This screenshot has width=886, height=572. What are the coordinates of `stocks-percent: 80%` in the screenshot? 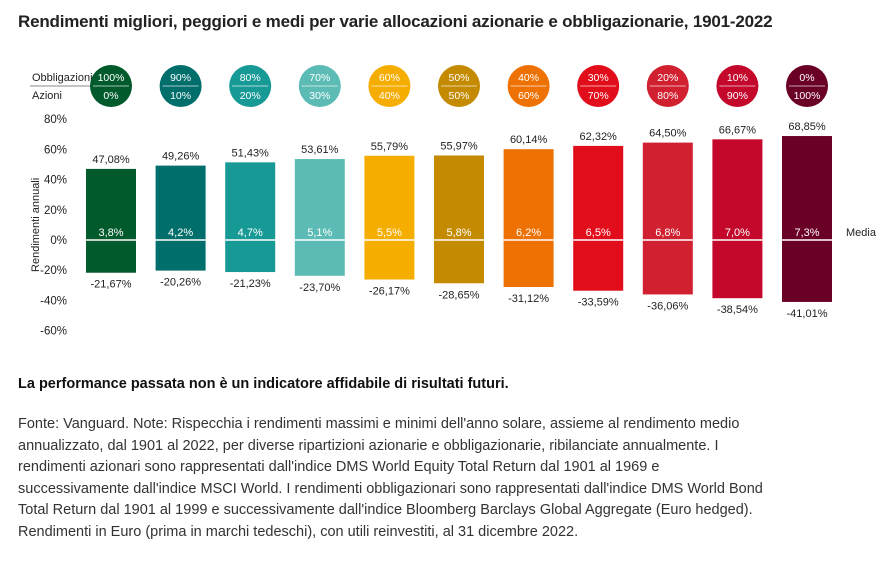 It's located at (667, 96).